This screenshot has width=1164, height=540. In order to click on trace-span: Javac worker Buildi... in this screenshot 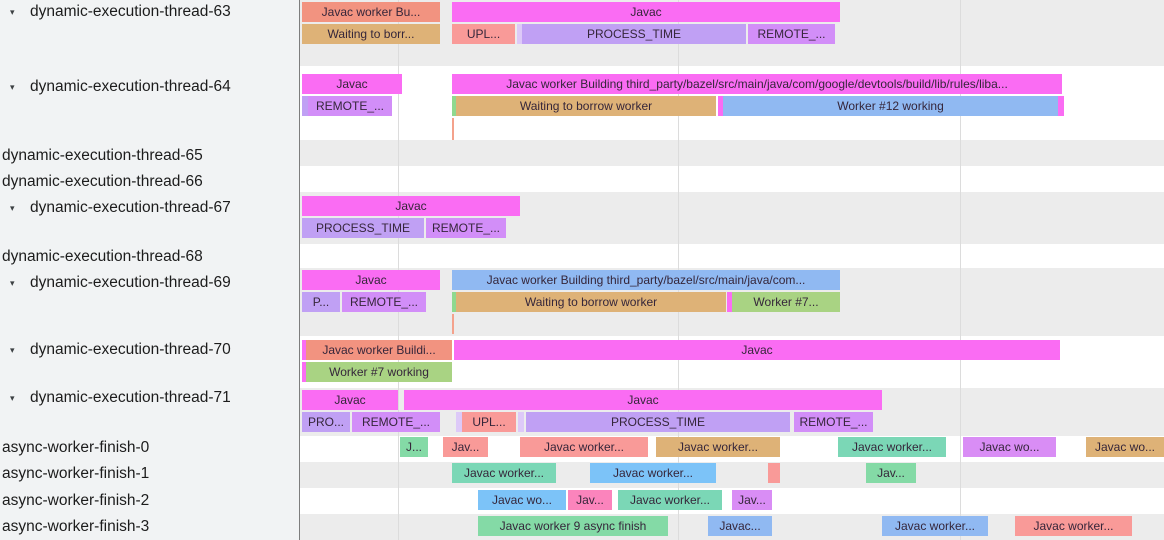, I will do `click(379, 350)`.